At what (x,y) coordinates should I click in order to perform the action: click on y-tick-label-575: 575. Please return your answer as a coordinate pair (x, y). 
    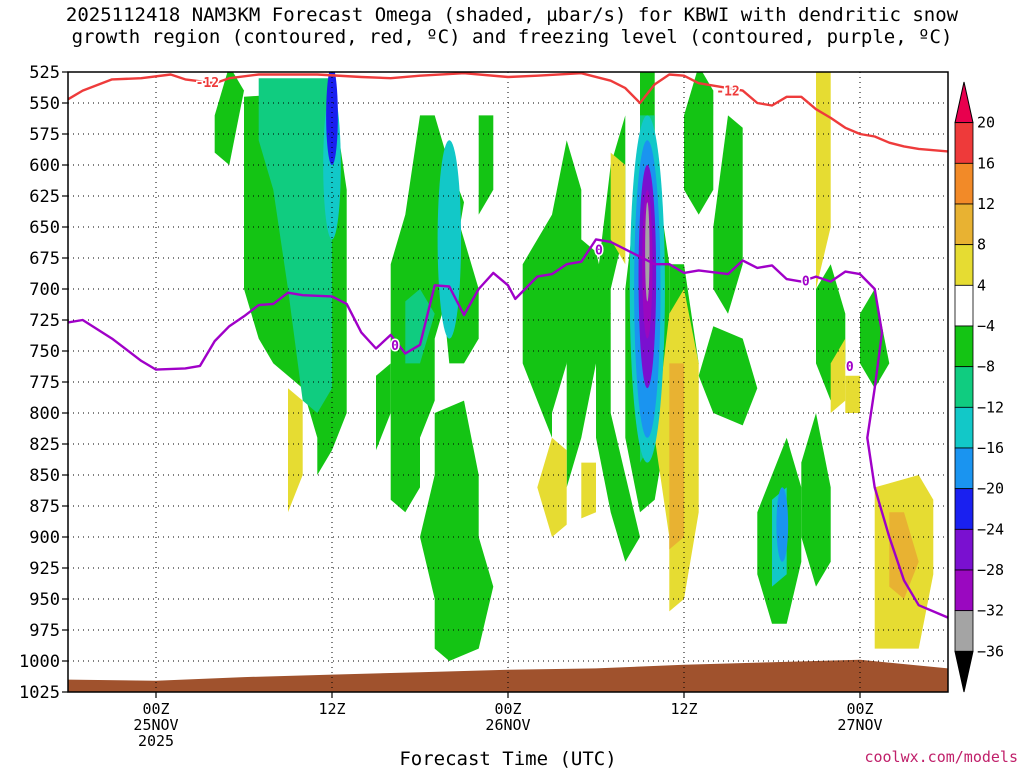
    Looking at the image, I should click on (44, 135).